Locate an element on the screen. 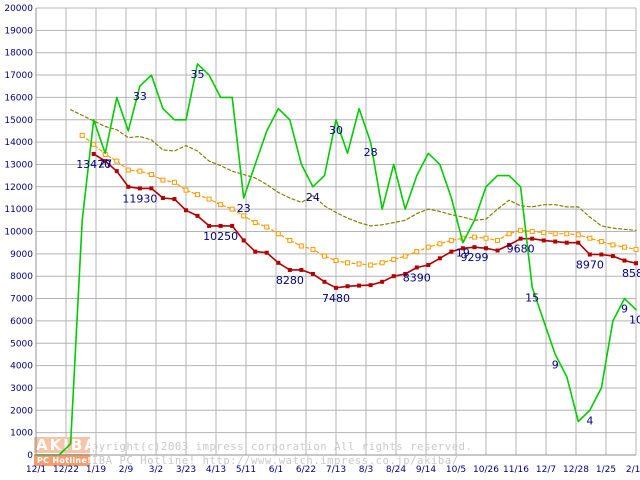 The height and width of the screenshot is (480, 640). data-point-label: 4 is located at coordinates (589, 420).